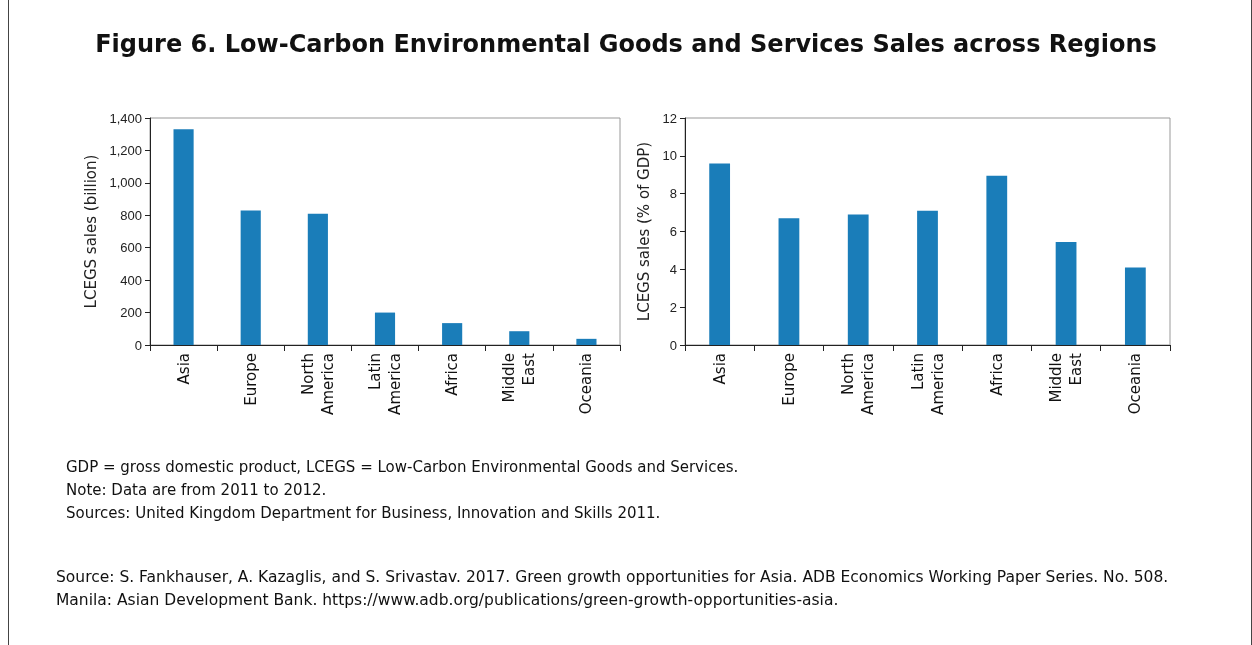 The width and height of the screenshot is (1252, 645). I want to click on y-tick-label: 6, so click(673, 231).